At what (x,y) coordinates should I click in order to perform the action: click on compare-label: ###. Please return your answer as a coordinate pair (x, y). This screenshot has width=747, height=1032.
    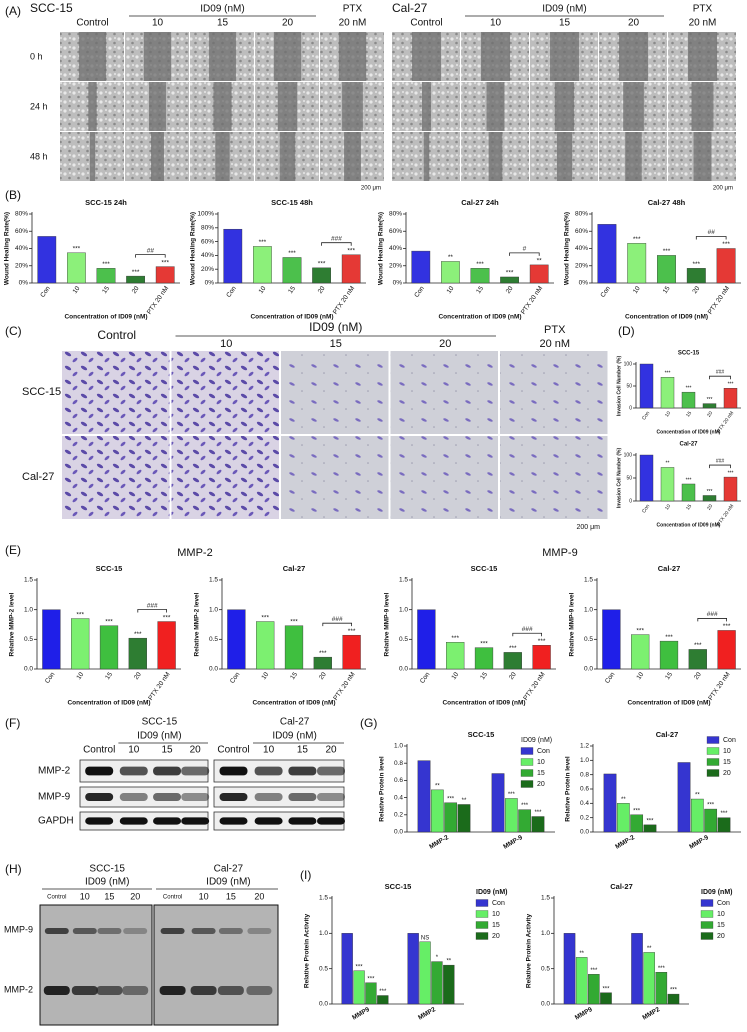
    Looking at the image, I should click on (720, 373).